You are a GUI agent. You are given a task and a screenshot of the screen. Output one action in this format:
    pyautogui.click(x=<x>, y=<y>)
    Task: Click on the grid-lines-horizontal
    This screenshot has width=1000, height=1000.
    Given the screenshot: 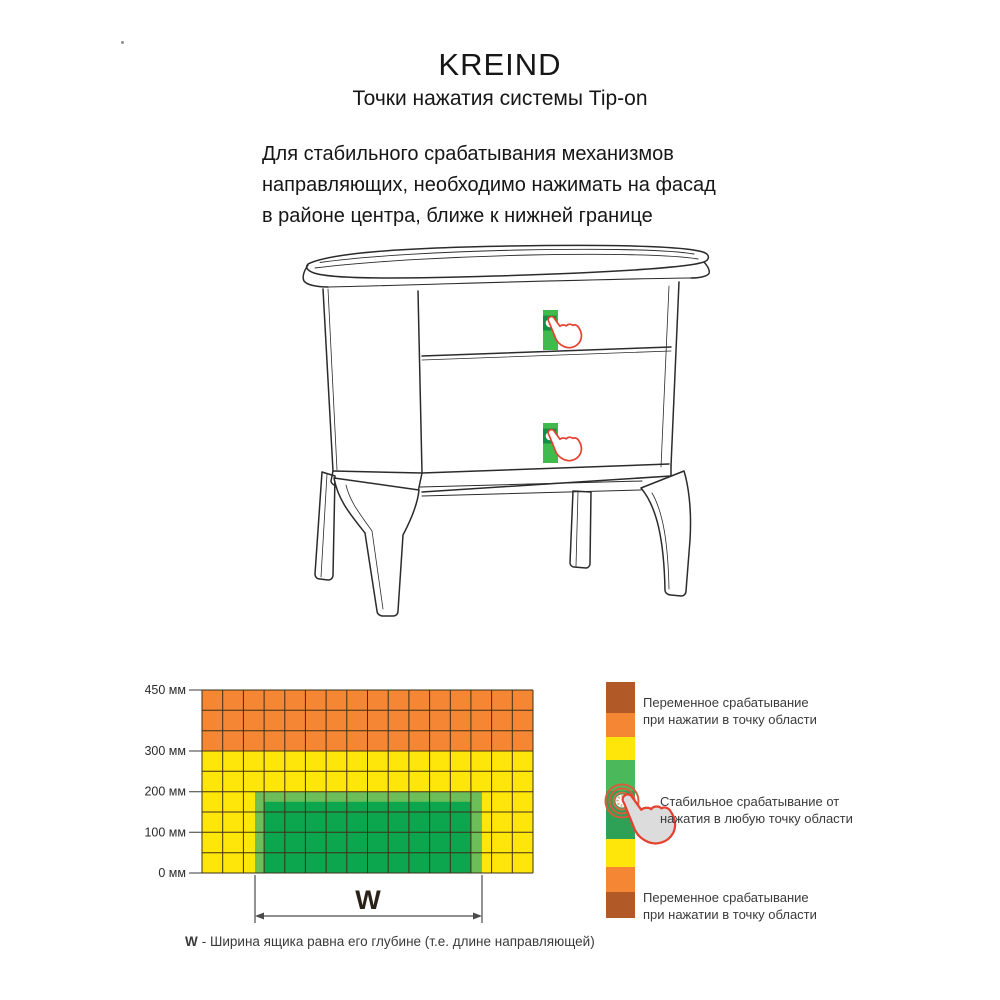 What is the action you would take?
    pyautogui.click(x=367, y=781)
    